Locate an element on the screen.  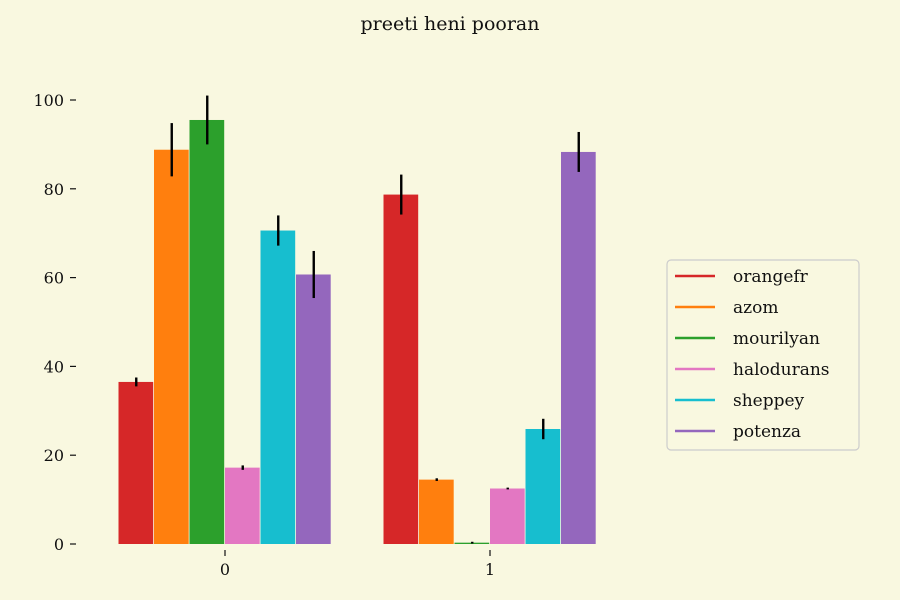
y-tick-label: 60 is located at coordinates (54, 278).